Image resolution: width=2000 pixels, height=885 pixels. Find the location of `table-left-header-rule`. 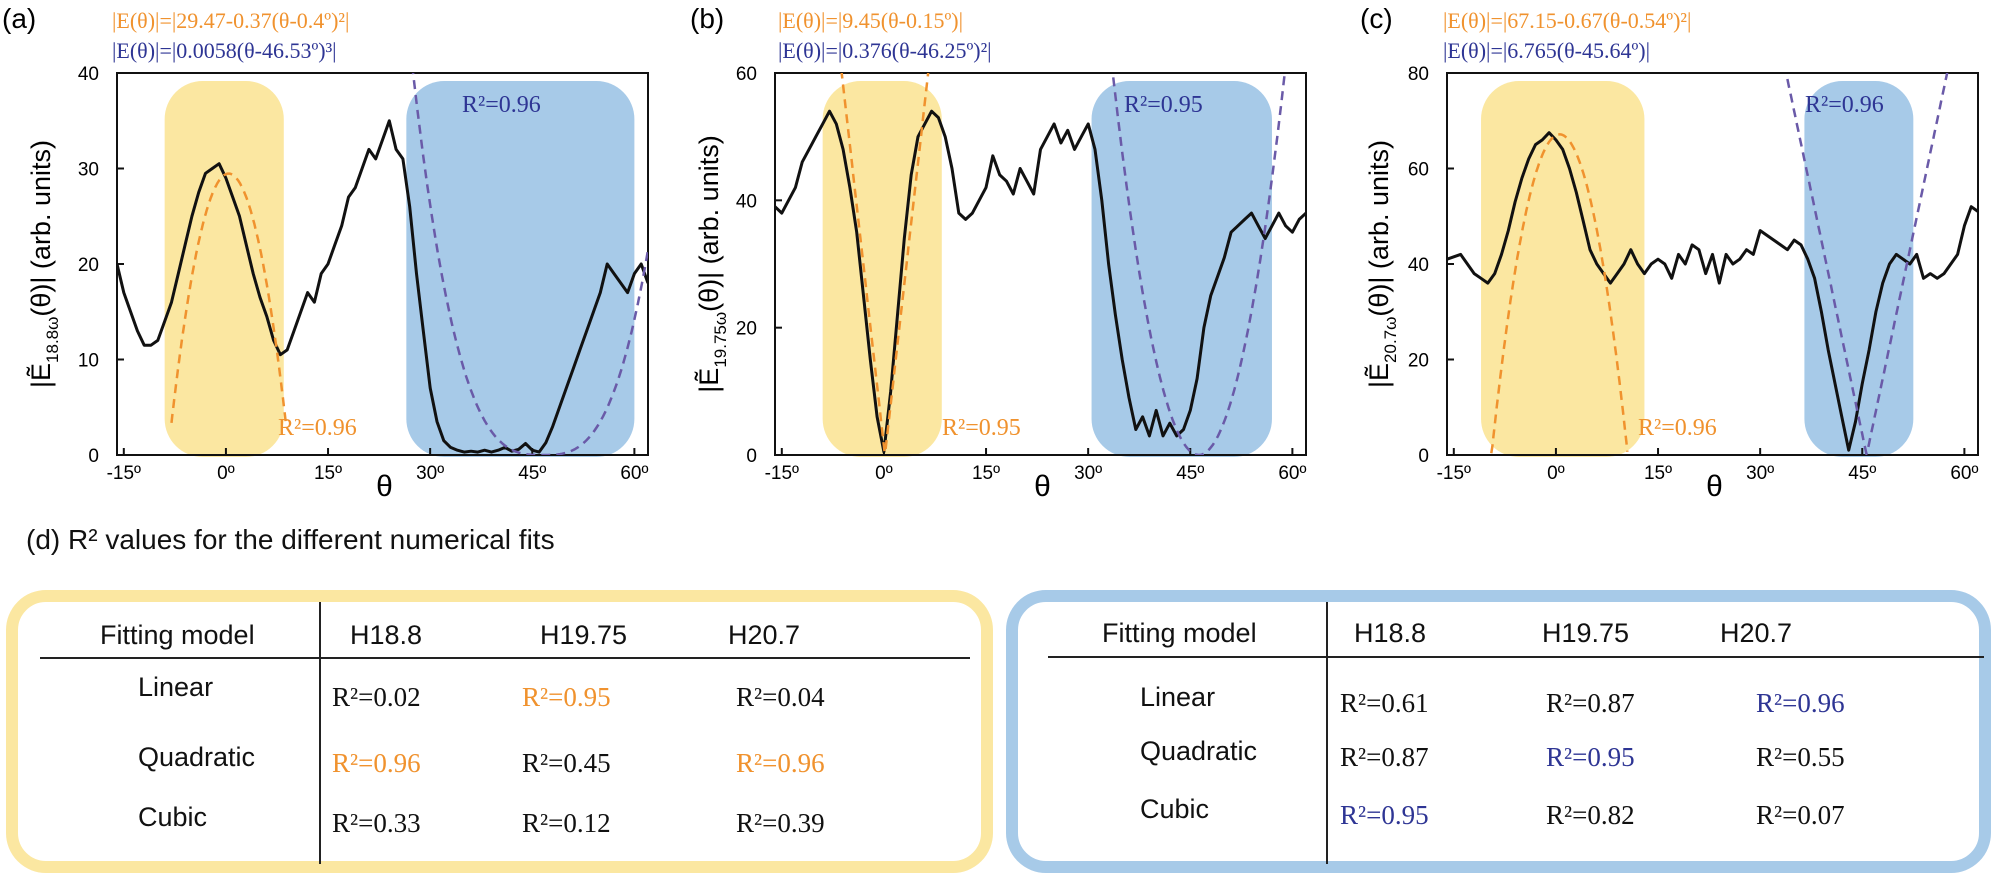

table-left-header-rule is located at coordinates (505, 658).